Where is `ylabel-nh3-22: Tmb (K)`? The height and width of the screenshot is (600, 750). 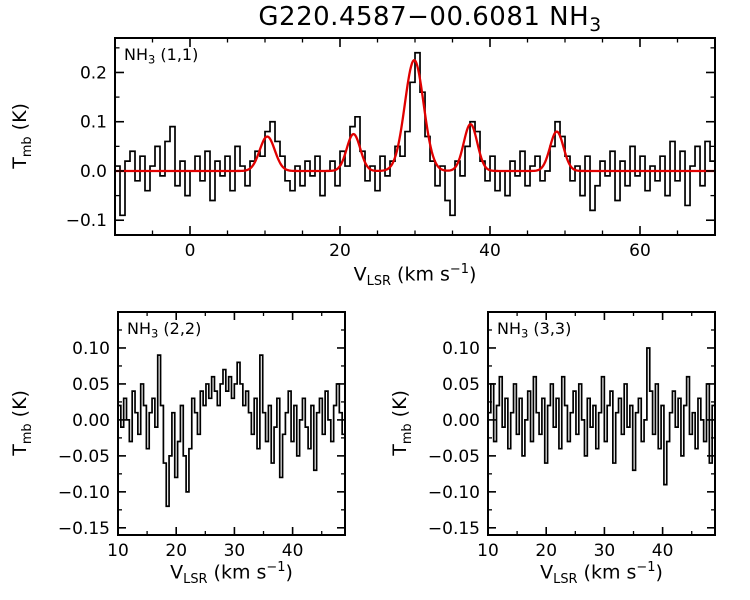
ylabel-nh3-22: Tmb (K) is located at coordinates (22, 423).